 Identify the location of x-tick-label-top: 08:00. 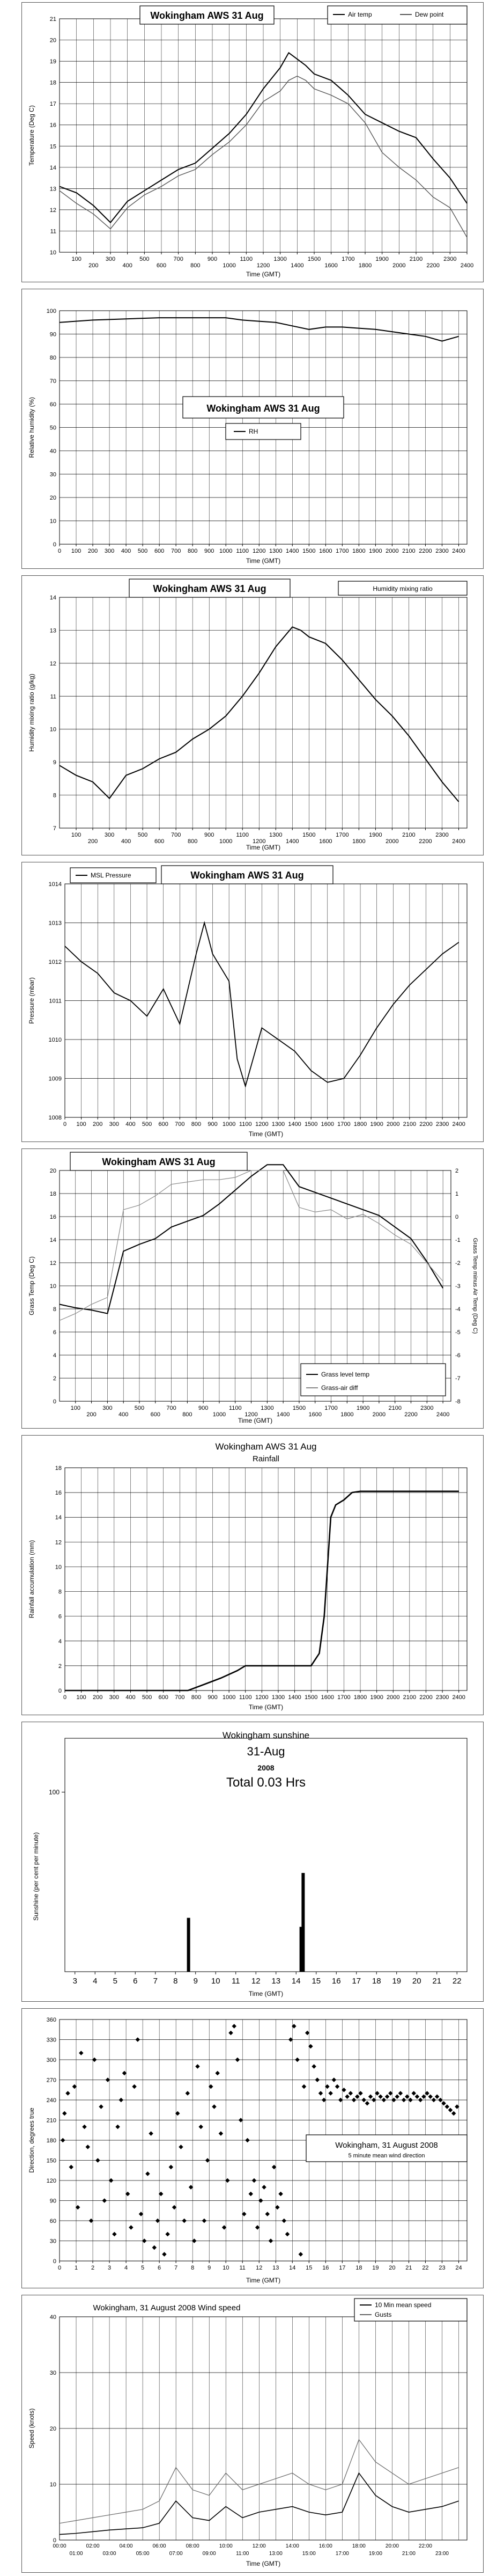
(192, 2546).